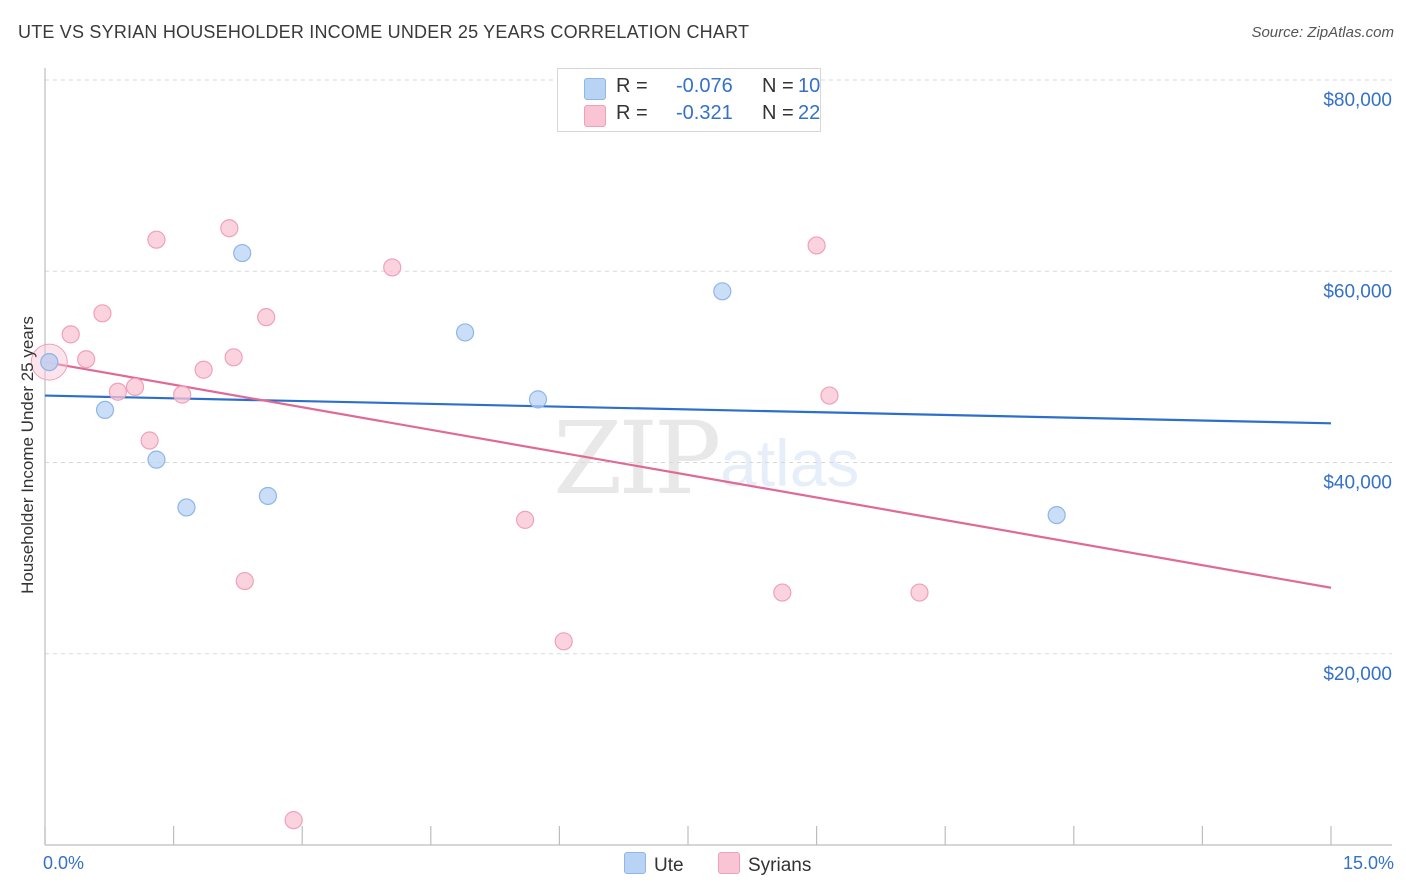 The height and width of the screenshot is (892, 1406). What do you see at coordinates (27, 455) in the screenshot?
I see `y-axis-title: Householder Income Under 25 years` at bounding box center [27, 455].